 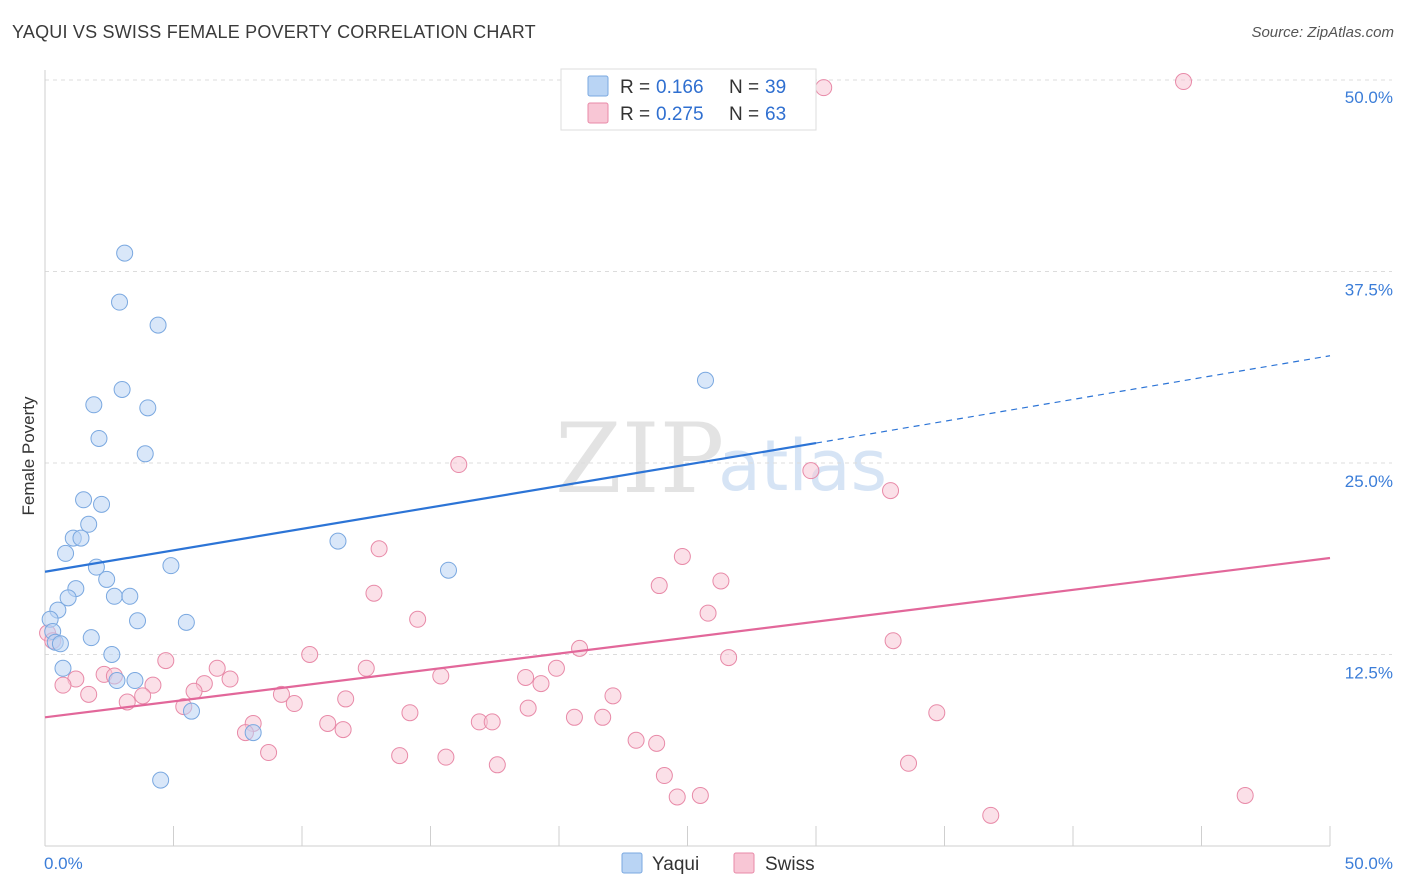 I want to click on watermark: ZIP atlas, so click(x=721, y=459).